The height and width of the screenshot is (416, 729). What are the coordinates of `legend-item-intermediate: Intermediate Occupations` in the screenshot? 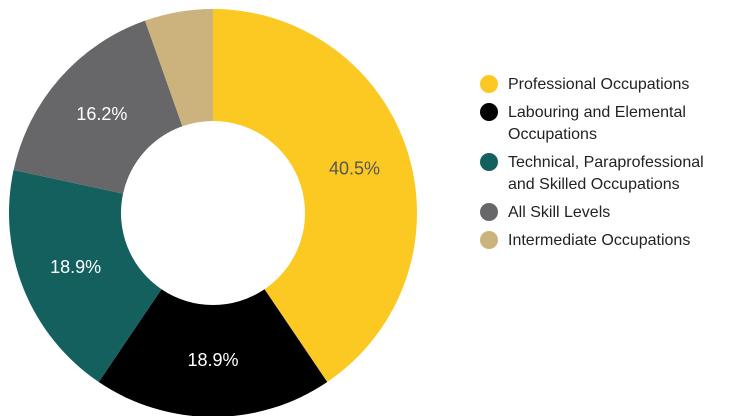 It's located at (604, 241).